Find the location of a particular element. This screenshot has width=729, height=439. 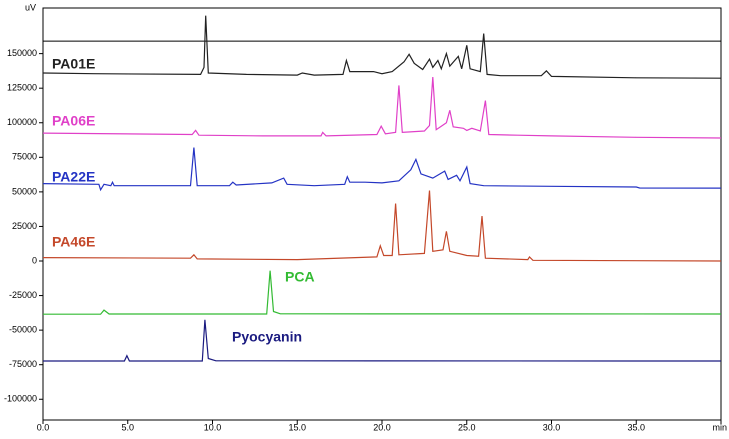

x-tick-label: 0.0 is located at coordinates (43, 427).